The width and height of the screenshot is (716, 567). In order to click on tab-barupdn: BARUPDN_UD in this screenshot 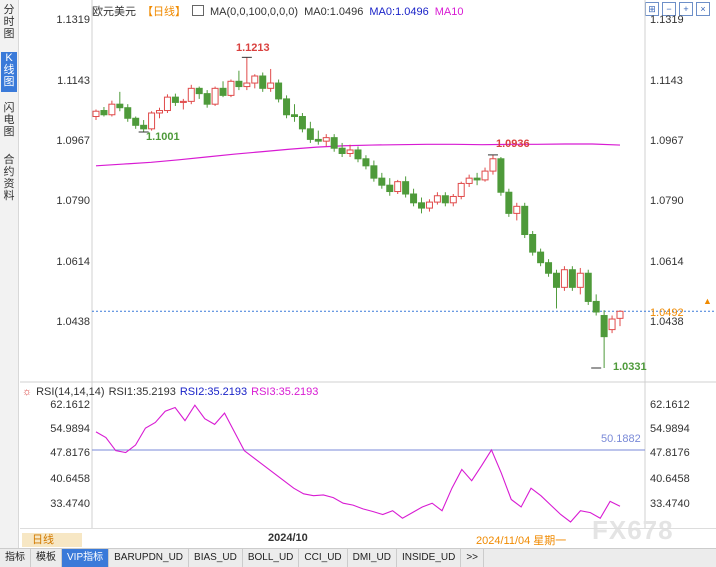, I will do `click(149, 558)`.